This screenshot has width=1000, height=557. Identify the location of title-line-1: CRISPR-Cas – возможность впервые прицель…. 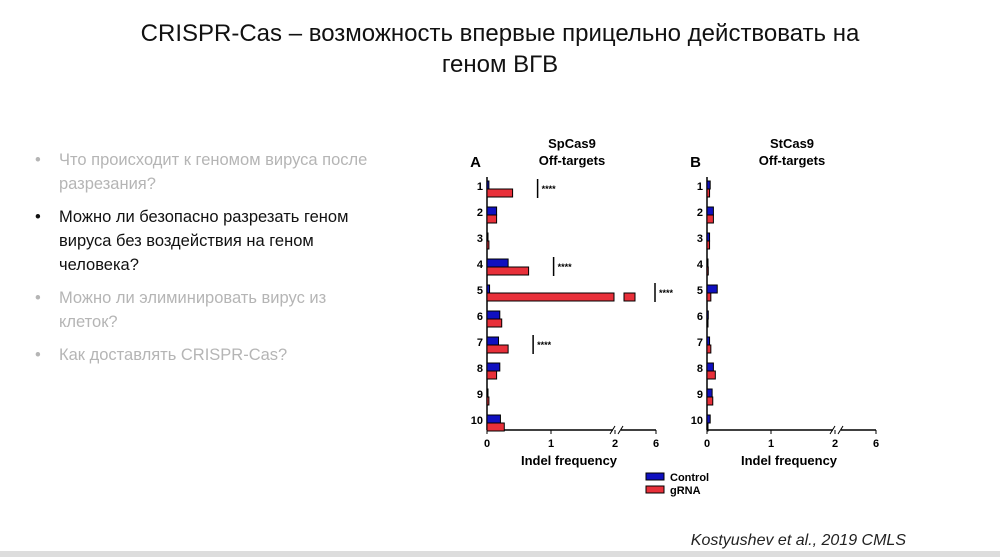
(500, 33).